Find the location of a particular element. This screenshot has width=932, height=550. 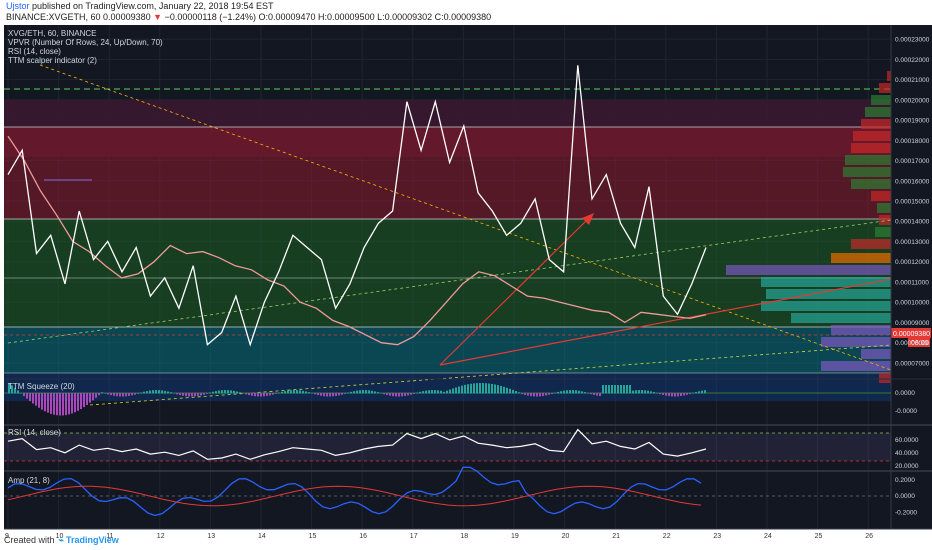

legend-rsi: RSI (14, close) is located at coordinates (34, 51).